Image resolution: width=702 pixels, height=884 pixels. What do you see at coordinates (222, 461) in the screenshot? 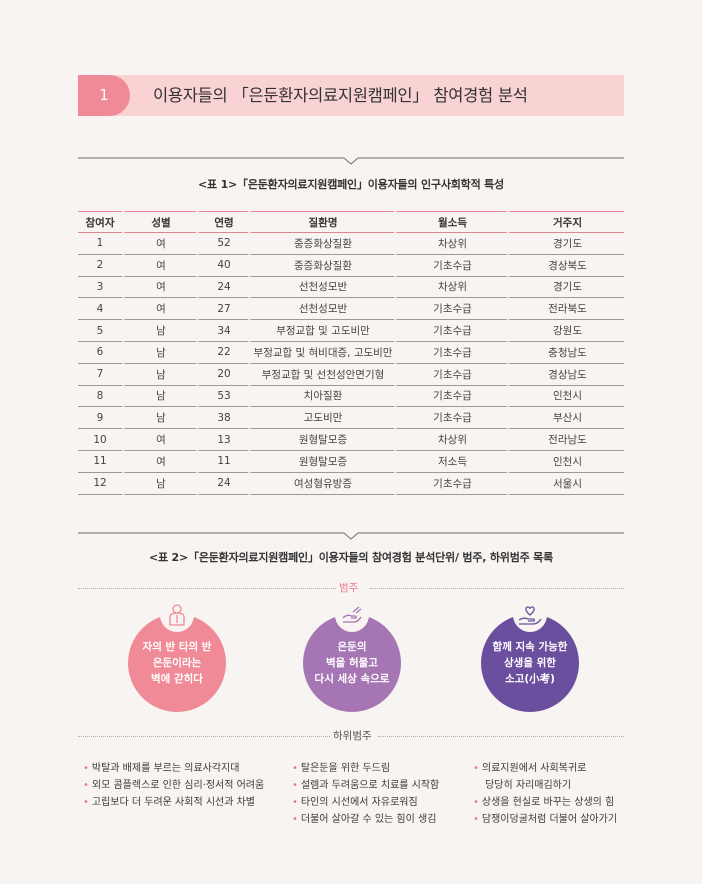
I see `age-cell: 11` at bounding box center [222, 461].